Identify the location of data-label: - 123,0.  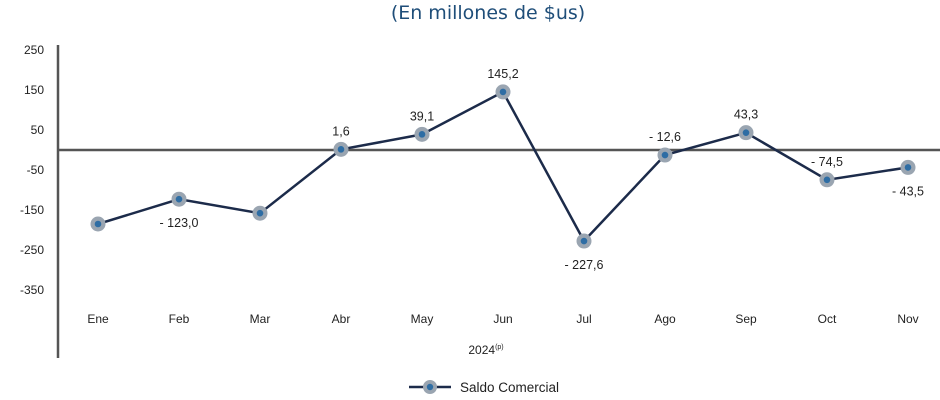
(179, 223).